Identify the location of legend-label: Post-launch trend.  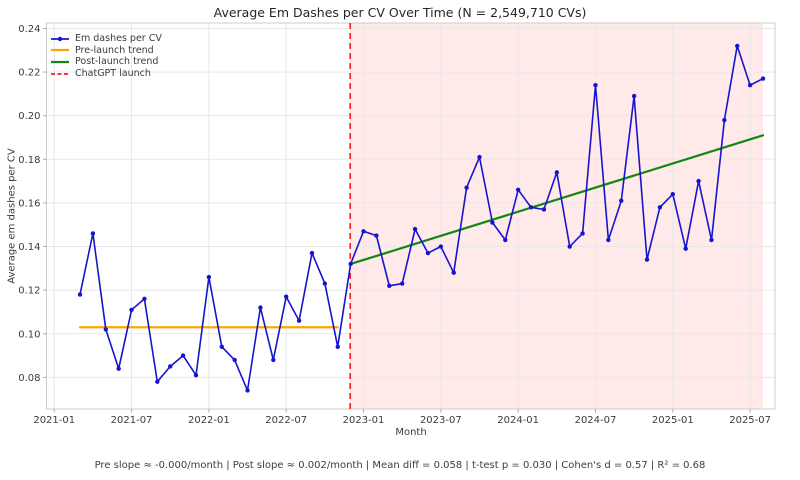
(117, 62).